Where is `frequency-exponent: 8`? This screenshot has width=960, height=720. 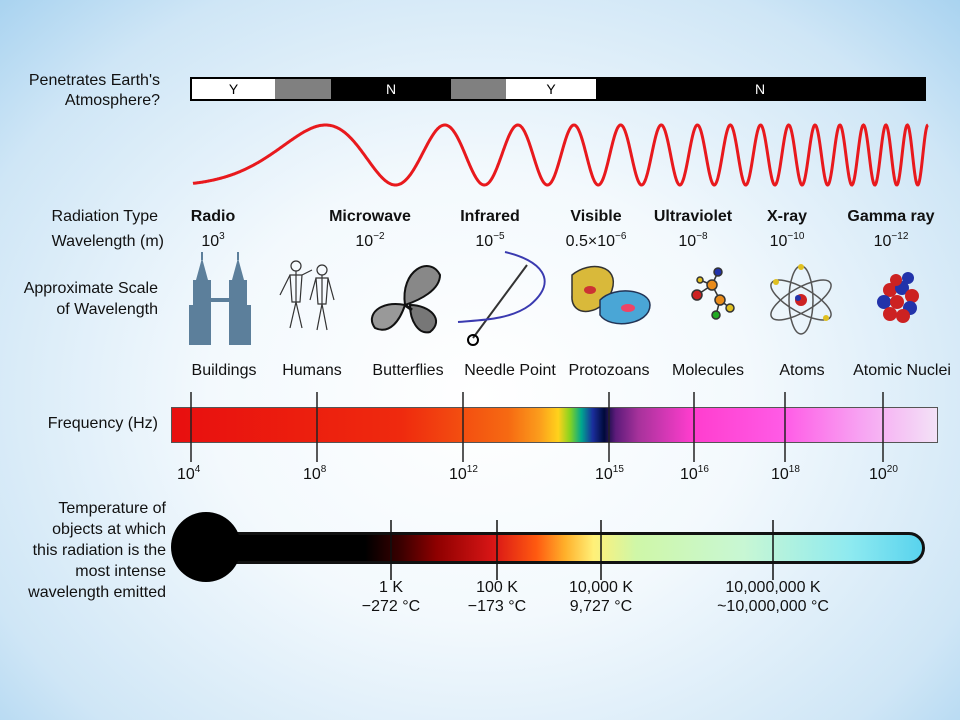 frequency-exponent: 8 is located at coordinates (323, 469).